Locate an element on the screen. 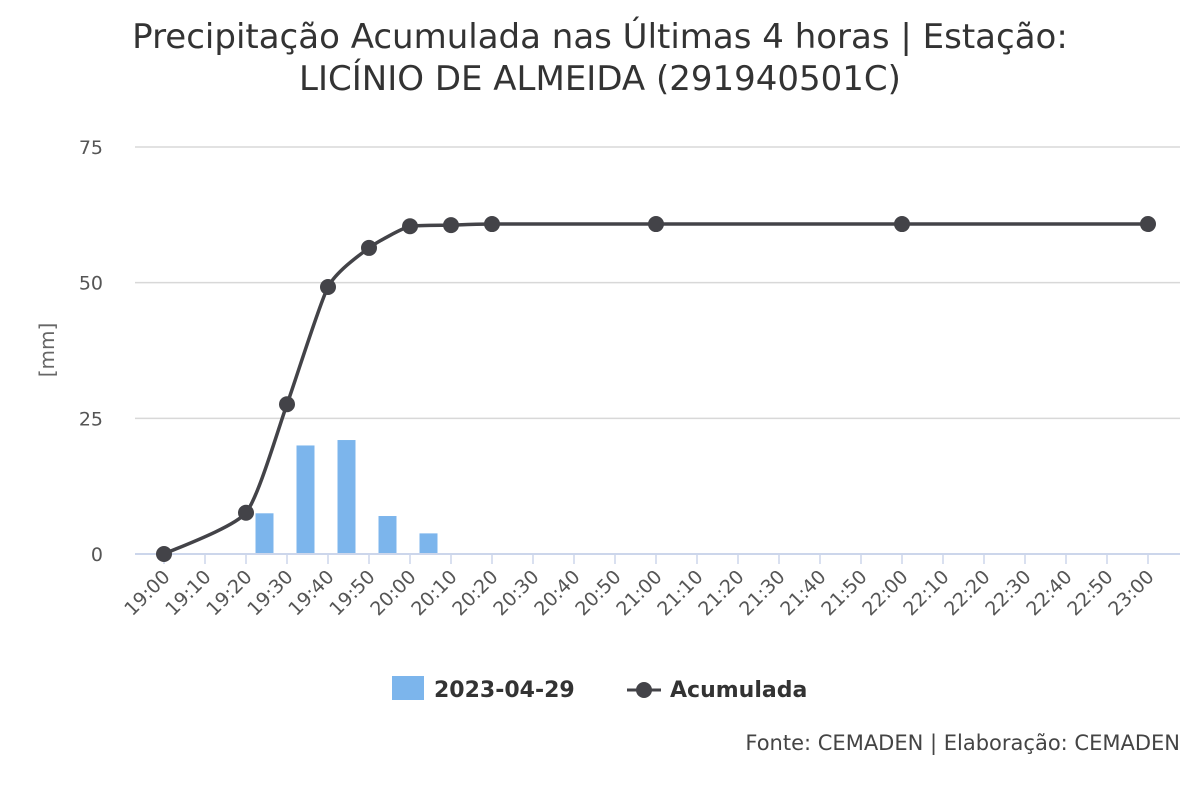 The height and width of the screenshot is (800, 1200). y-axis-label: [mm] is located at coordinates (47, 350).